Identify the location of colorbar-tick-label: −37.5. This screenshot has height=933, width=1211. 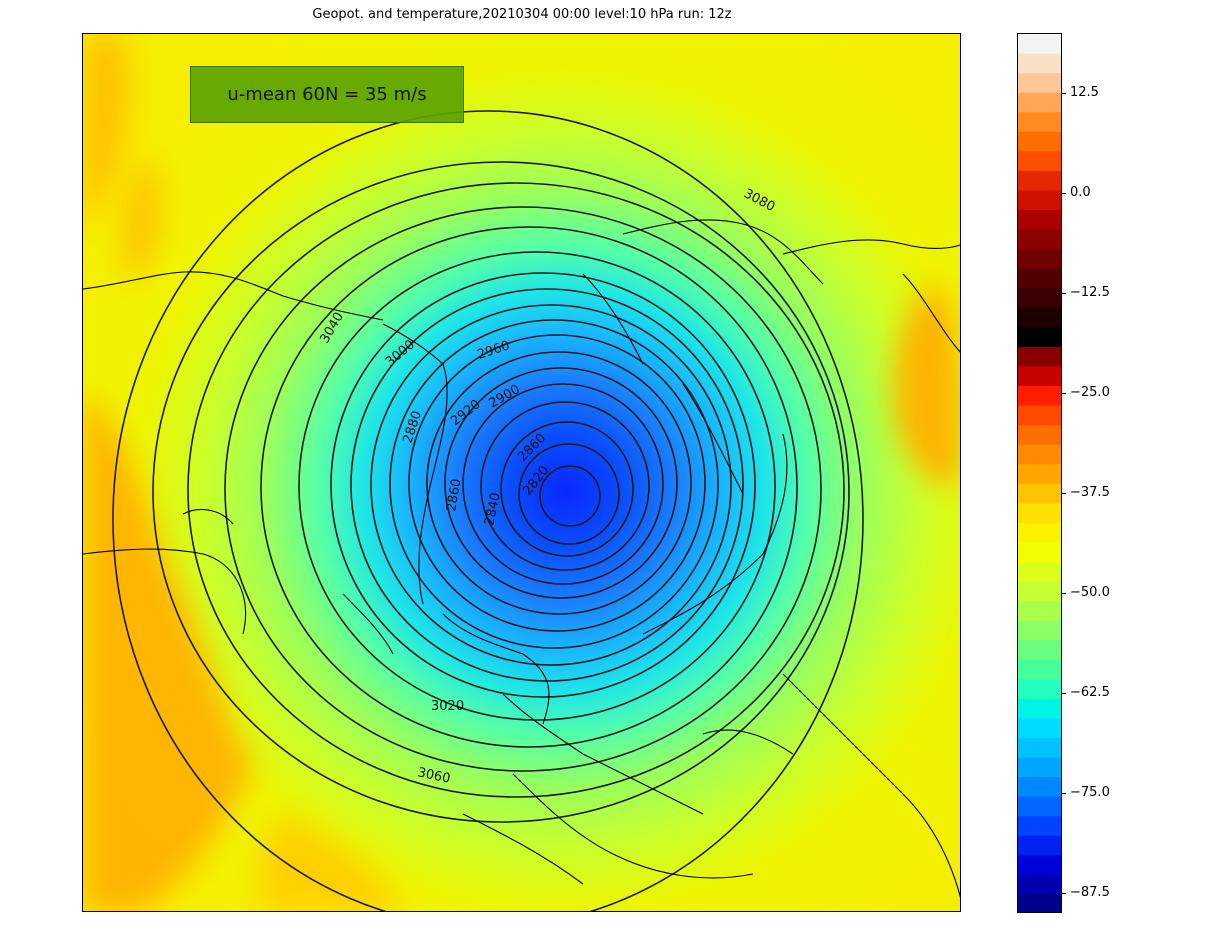
(1090, 492).